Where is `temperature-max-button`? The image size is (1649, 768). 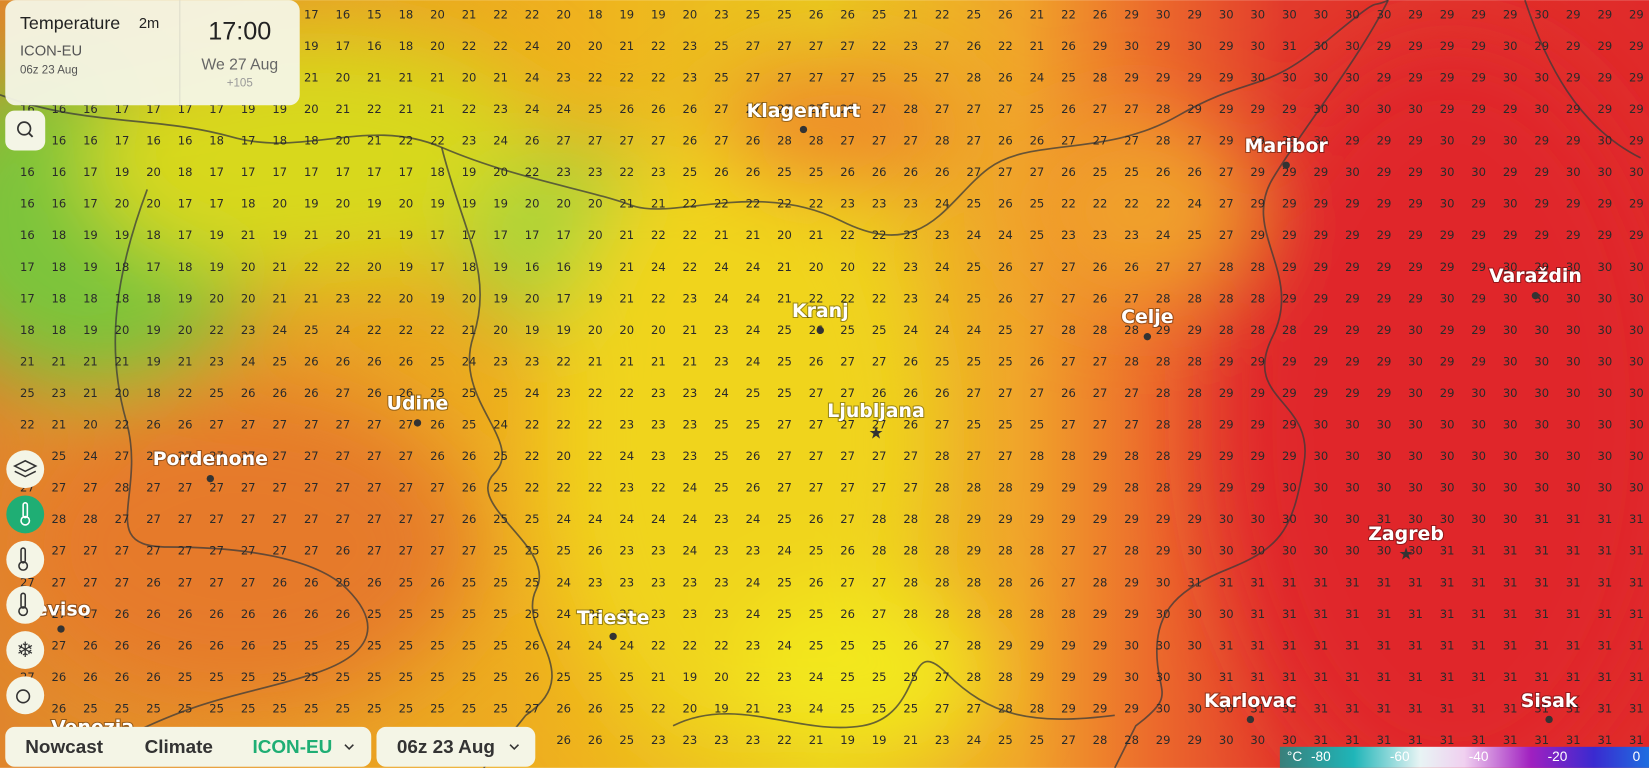 temperature-max-button is located at coordinates (25, 604).